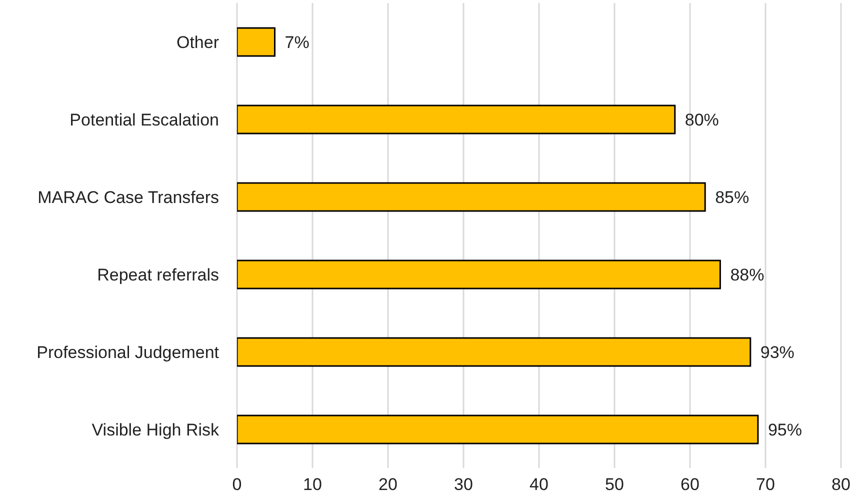  Describe the element at coordinates (144, 120) in the screenshot. I see `y-tick-label: Potential Escalation` at that location.